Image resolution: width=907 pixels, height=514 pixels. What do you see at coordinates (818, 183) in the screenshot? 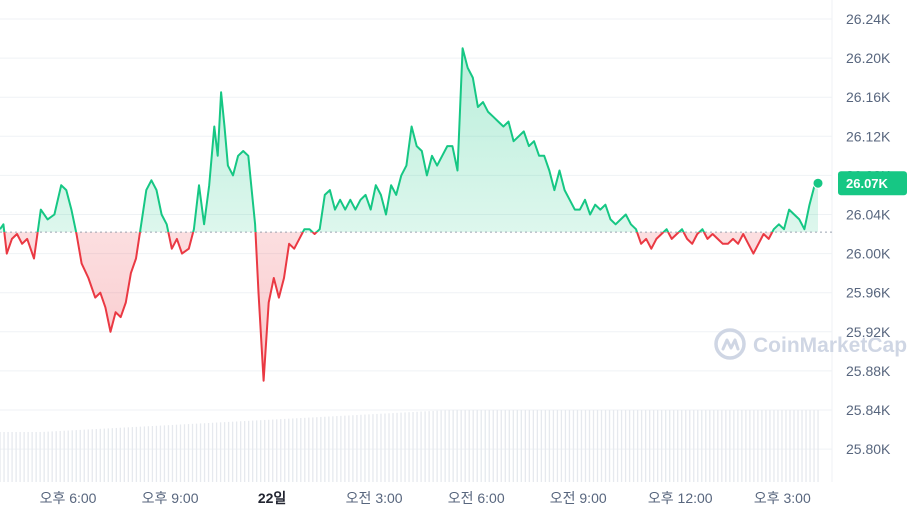
I see `current-price-dot` at bounding box center [818, 183].